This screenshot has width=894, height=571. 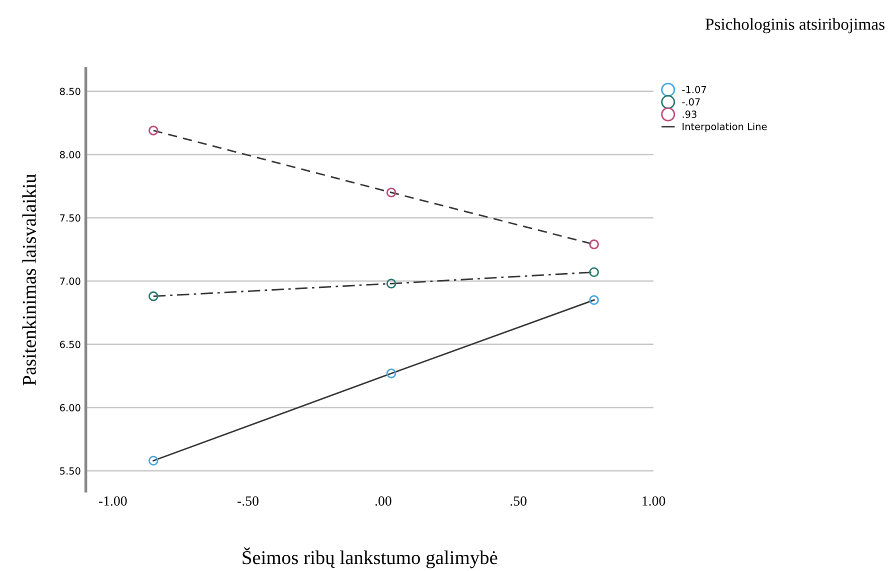 I want to click on legend-label: -.07, so click(x=691, y=102).